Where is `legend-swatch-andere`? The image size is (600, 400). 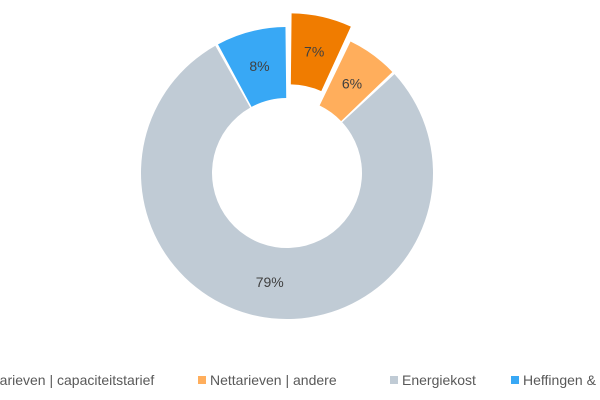 legend-swatch-andere is located at coordinates (202, 380).